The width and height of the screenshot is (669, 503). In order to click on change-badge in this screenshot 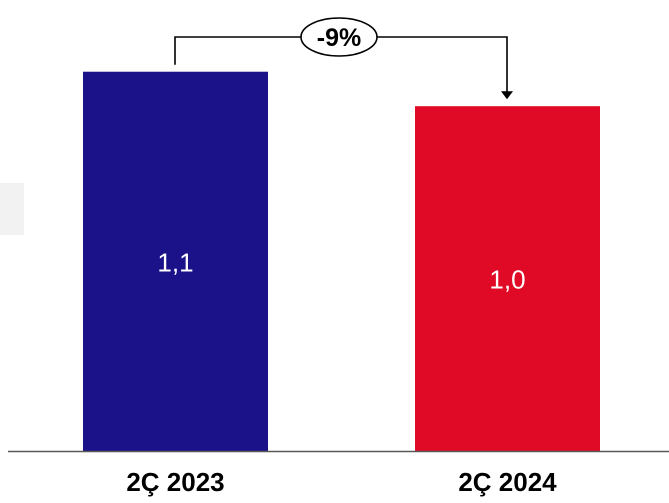, I will do `click(339, 37)`.